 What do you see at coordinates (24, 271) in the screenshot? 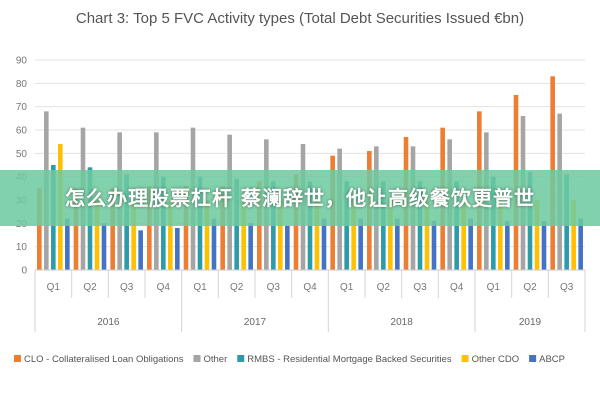
I see `y-tick-label: 0` at bounding box center [24, 271].